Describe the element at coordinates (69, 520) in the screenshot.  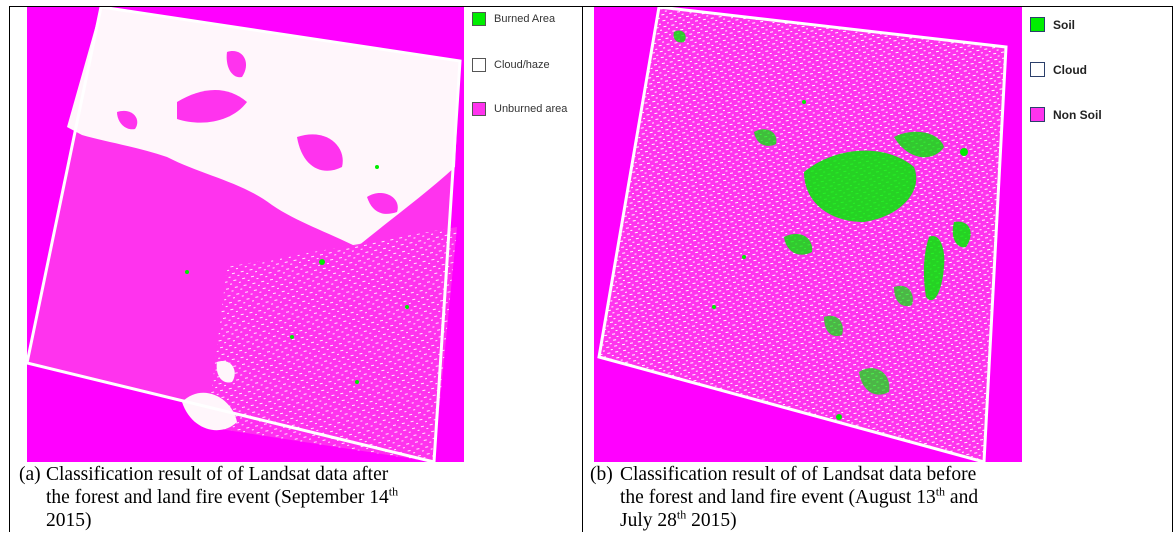
I see `caption-a-line3: 2015)` at that location.